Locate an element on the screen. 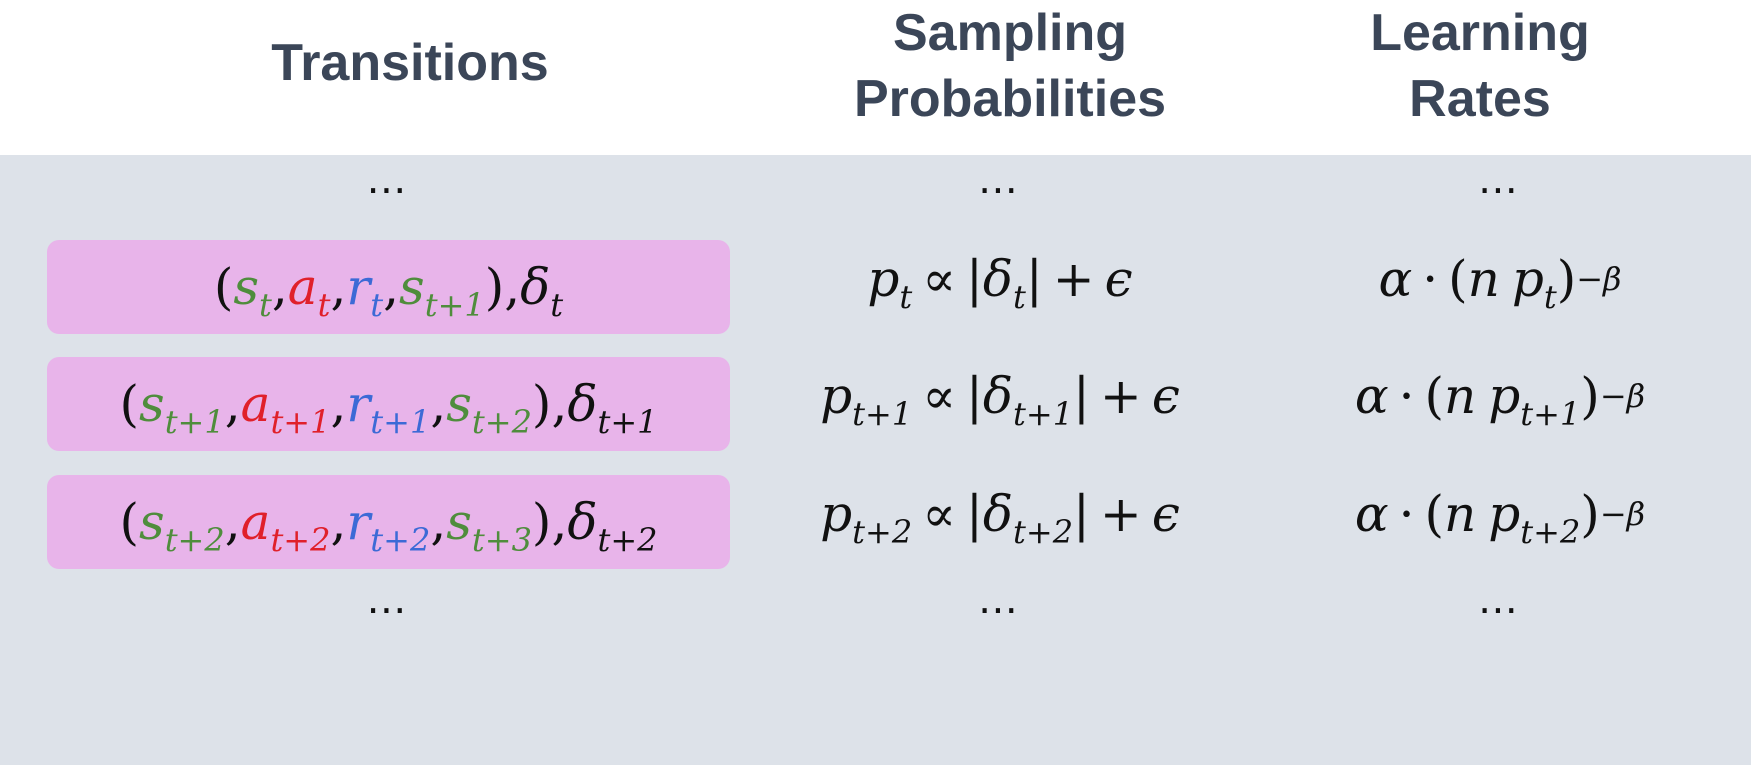  probability-symbol-subscript: t is located at coordinates (1550, 297).